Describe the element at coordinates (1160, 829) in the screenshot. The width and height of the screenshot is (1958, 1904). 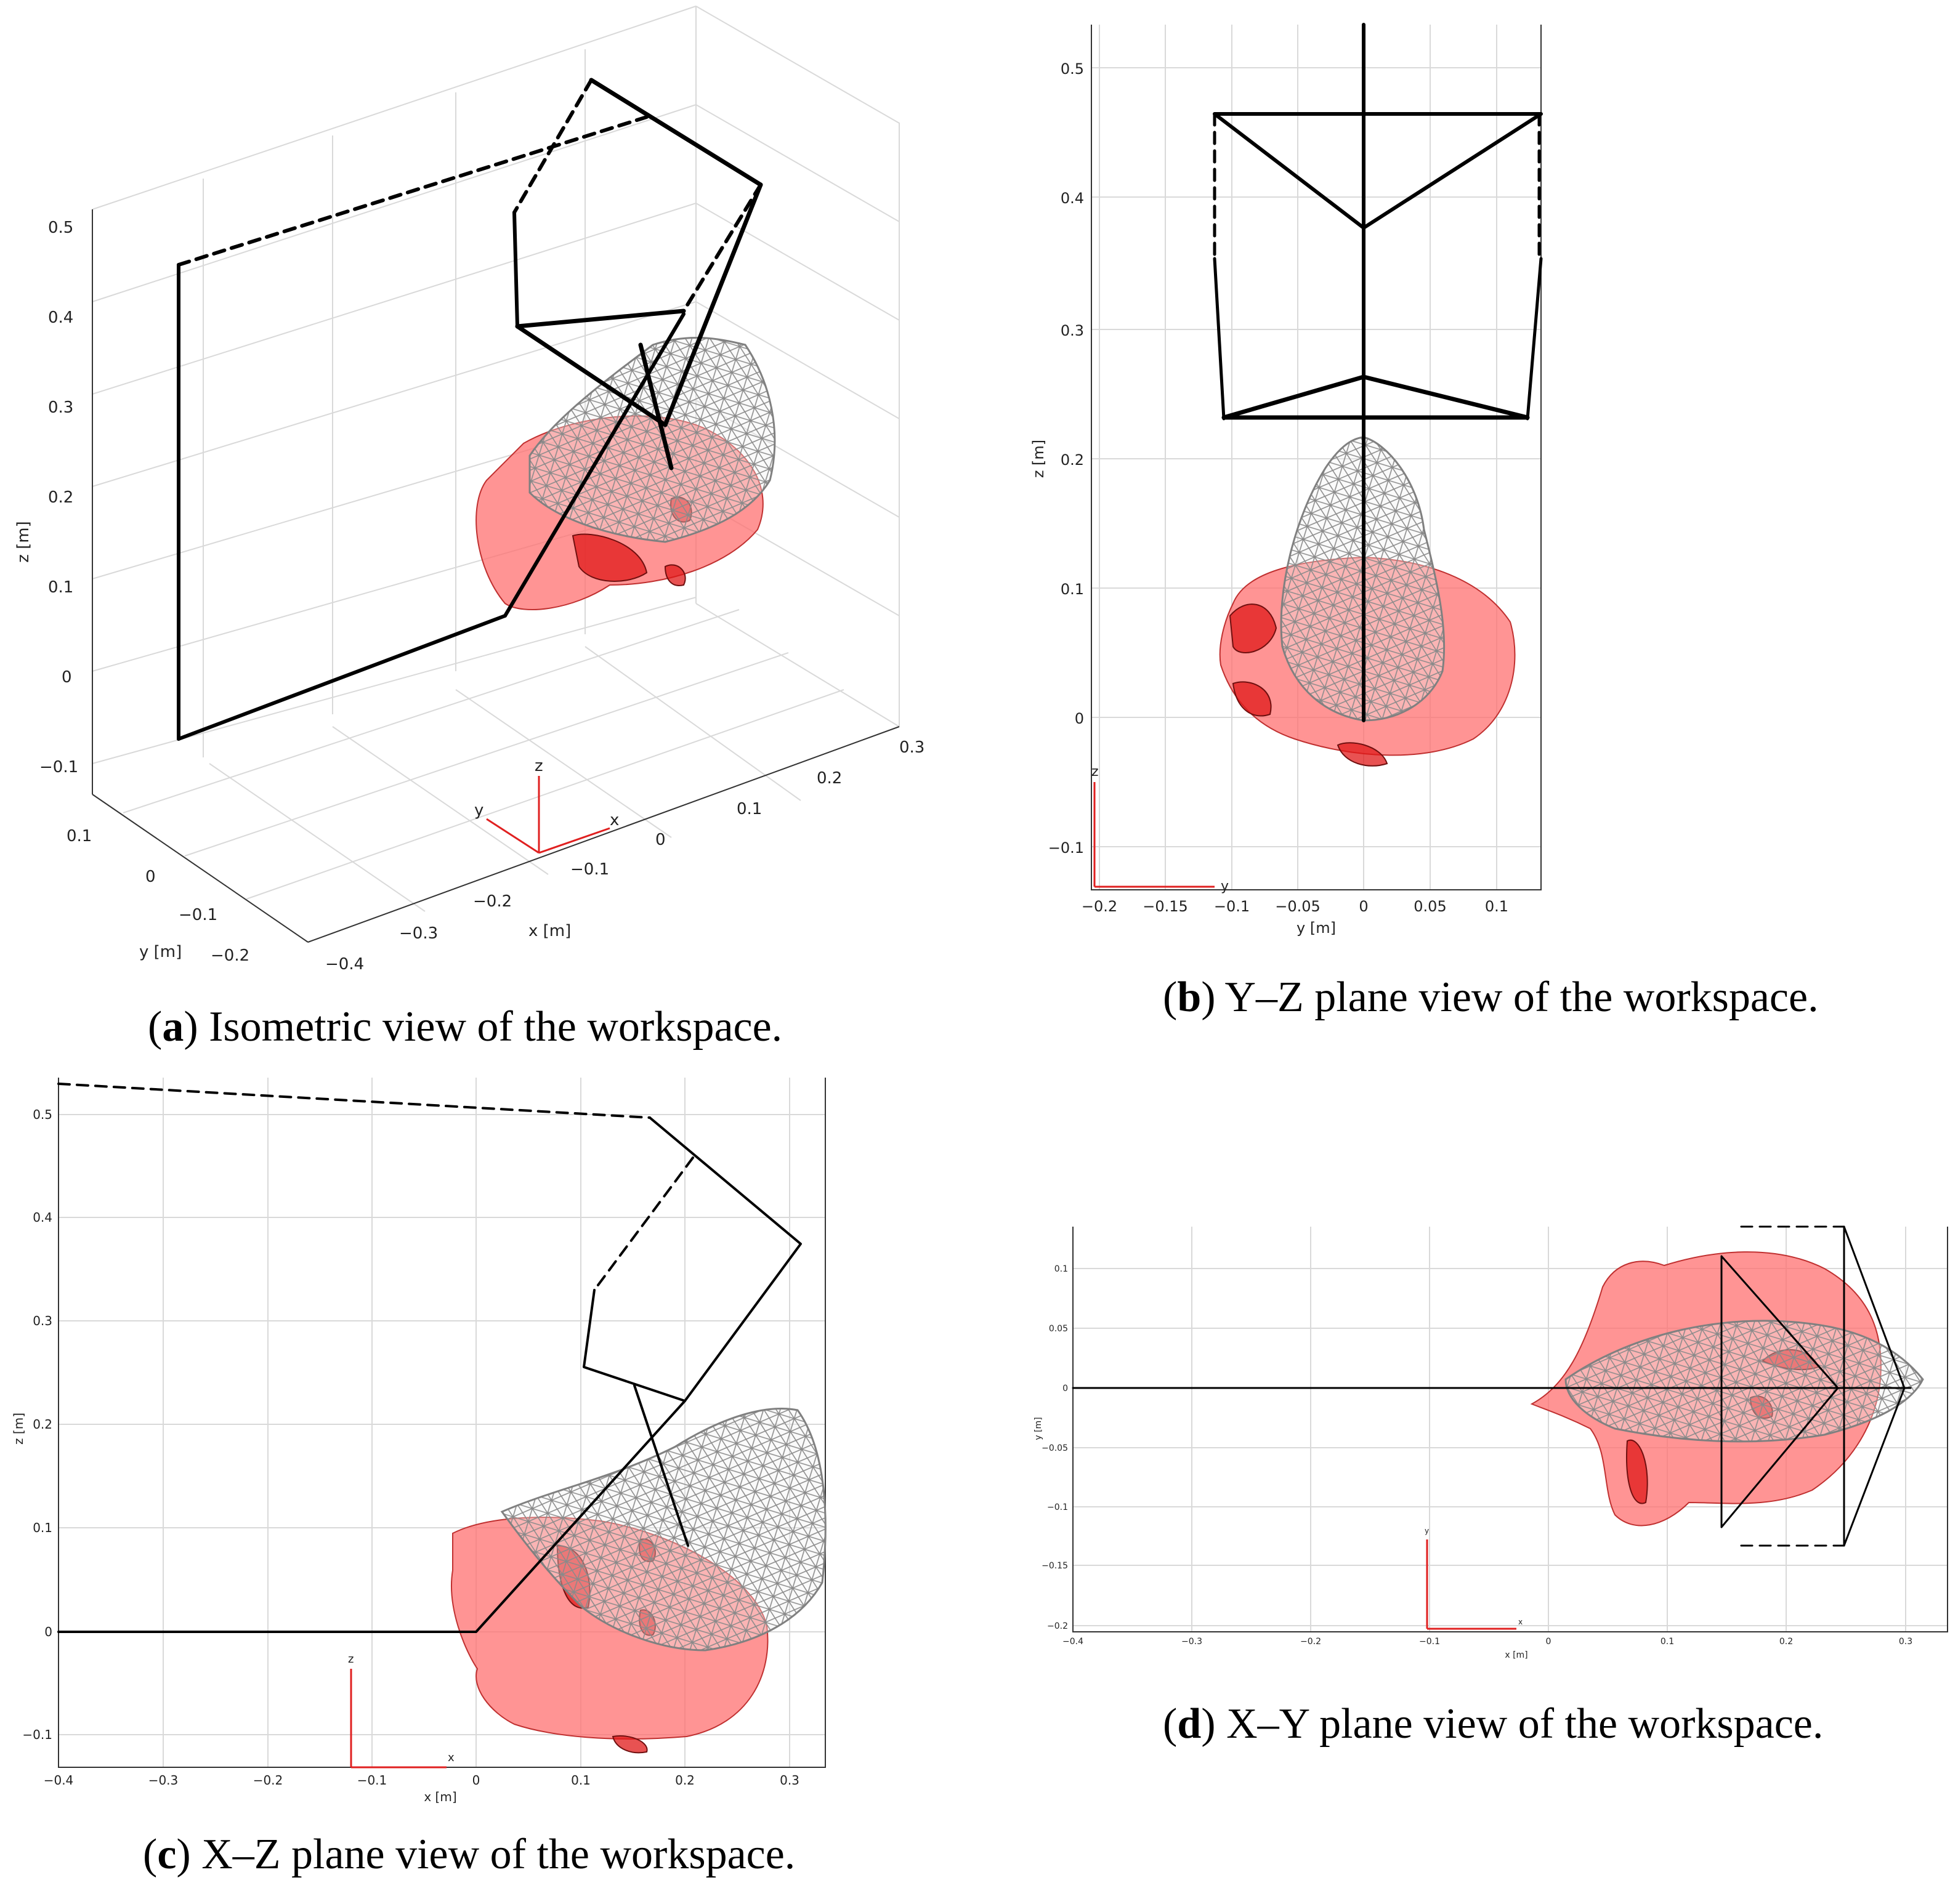
I see `yz-frame-axes: z y` at that location.